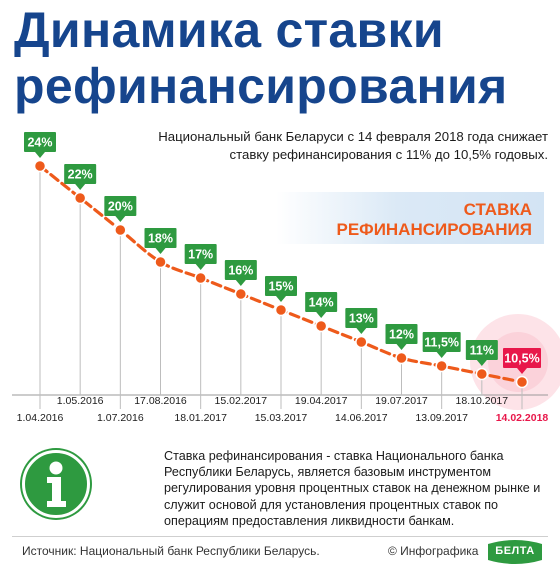  Describe the element at coordinates (522, 418) in the screenshot. I see `date-label: 14.02.2018` at that location.